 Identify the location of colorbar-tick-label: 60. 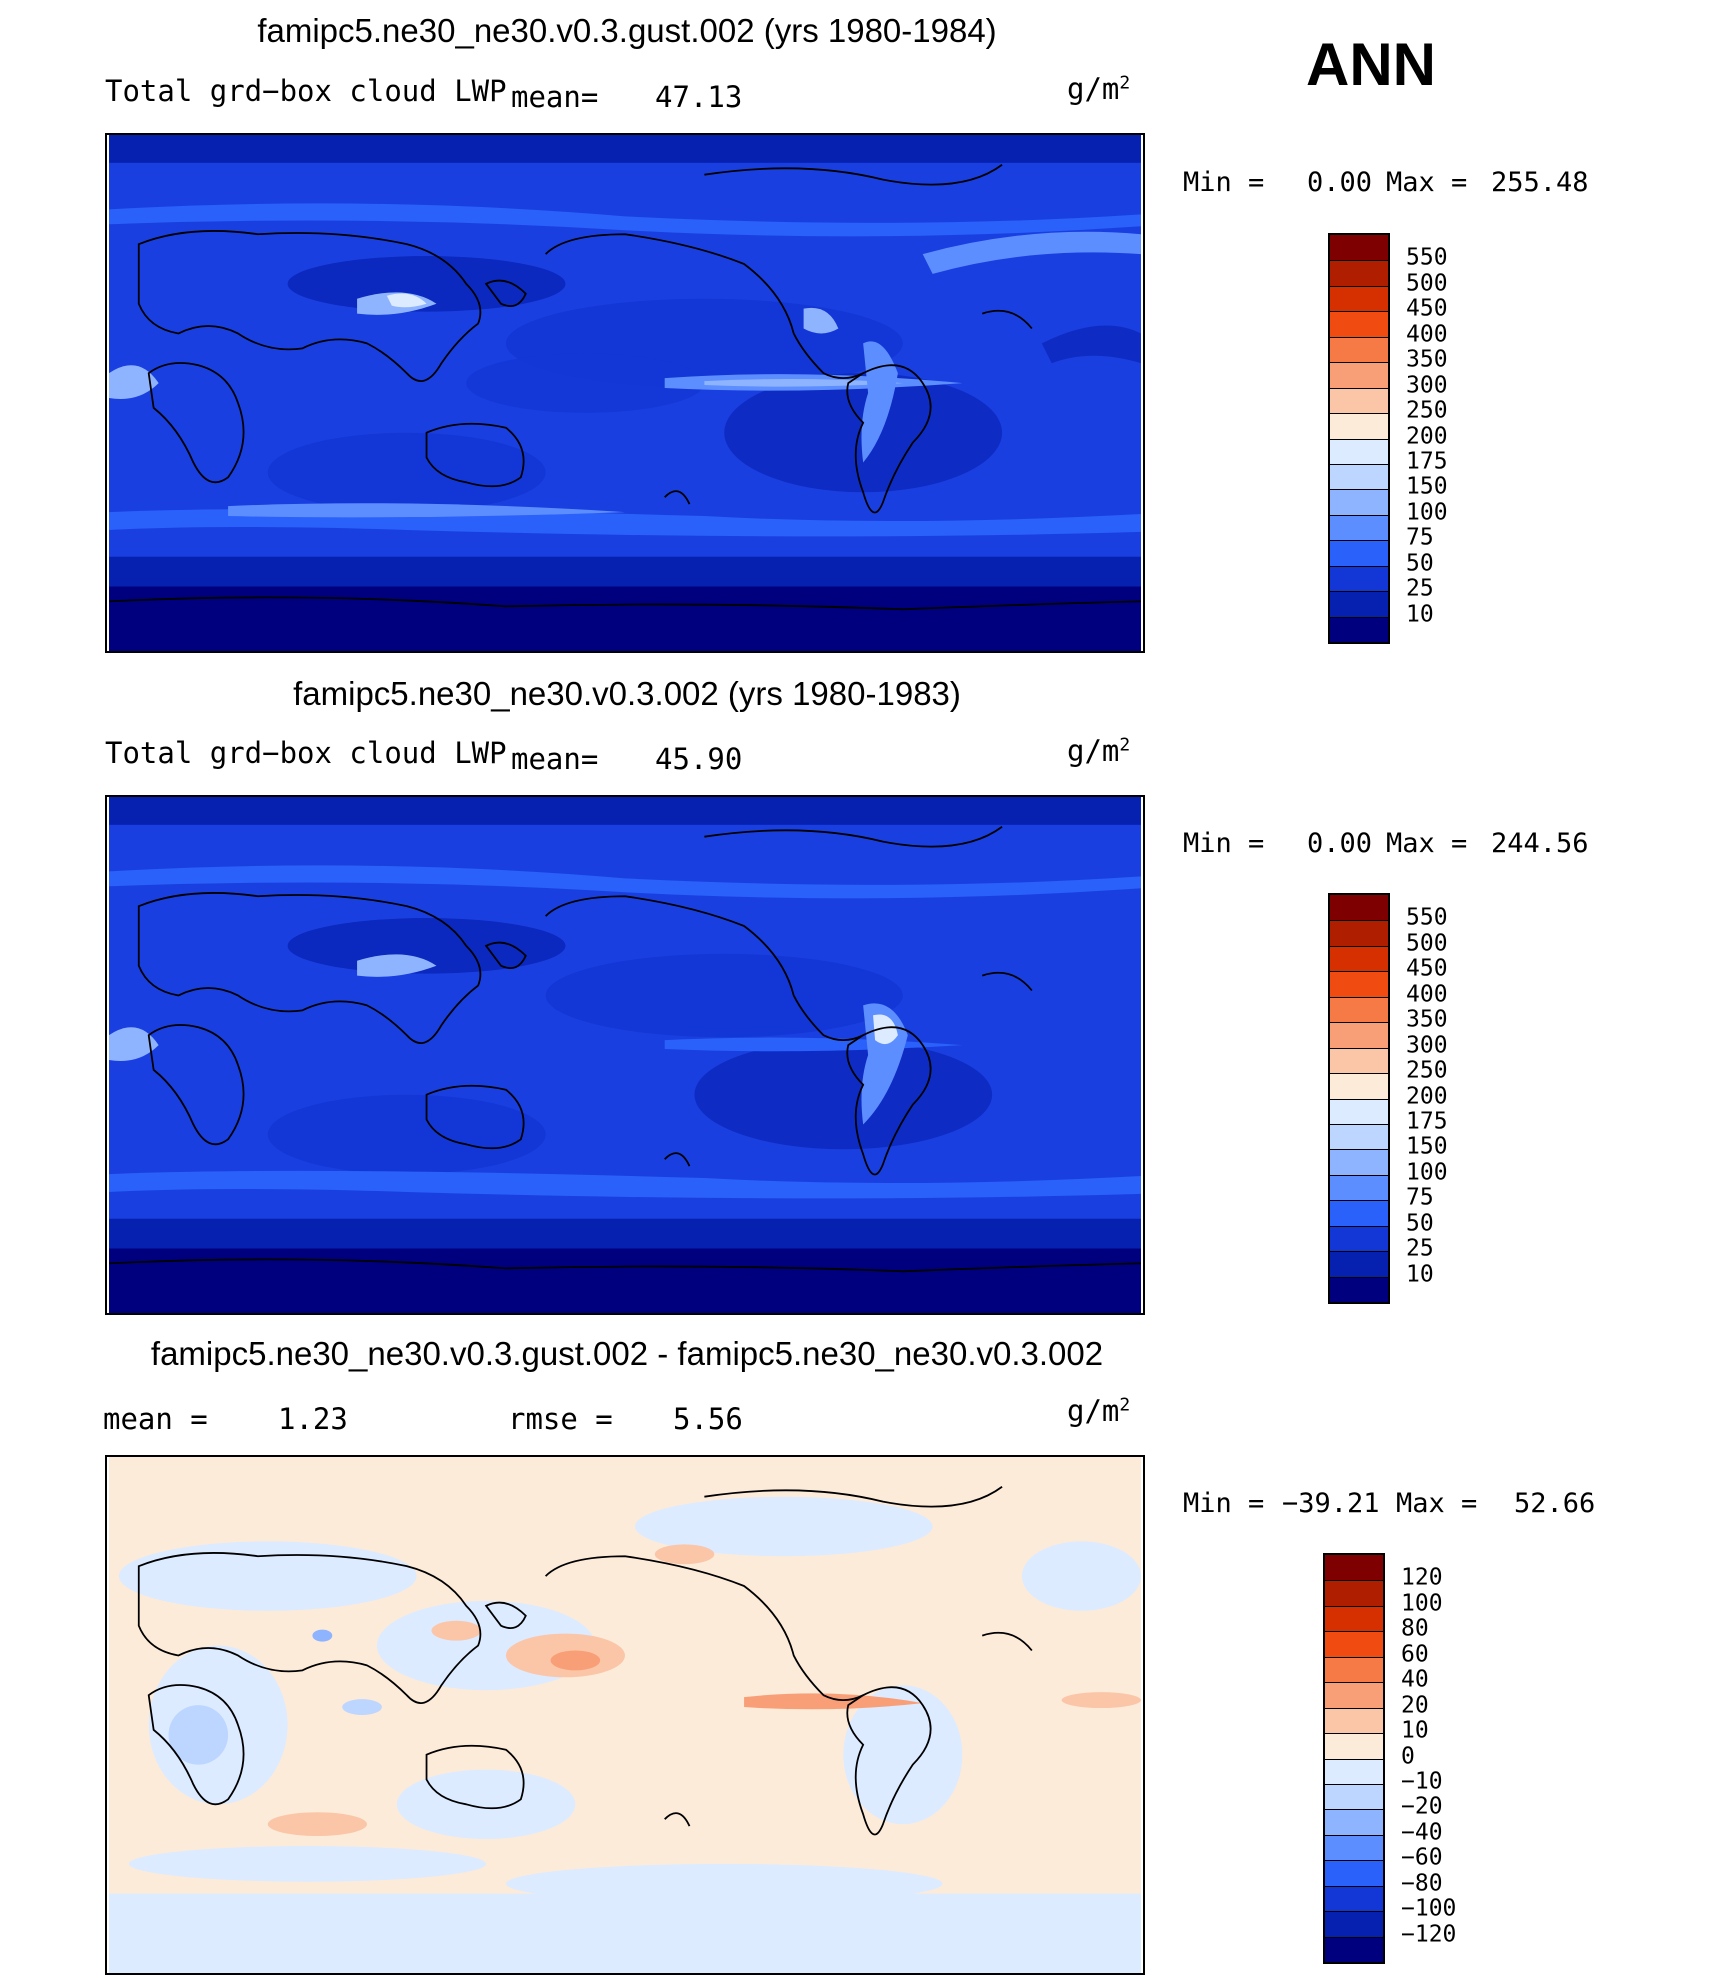
(1415, 1654).